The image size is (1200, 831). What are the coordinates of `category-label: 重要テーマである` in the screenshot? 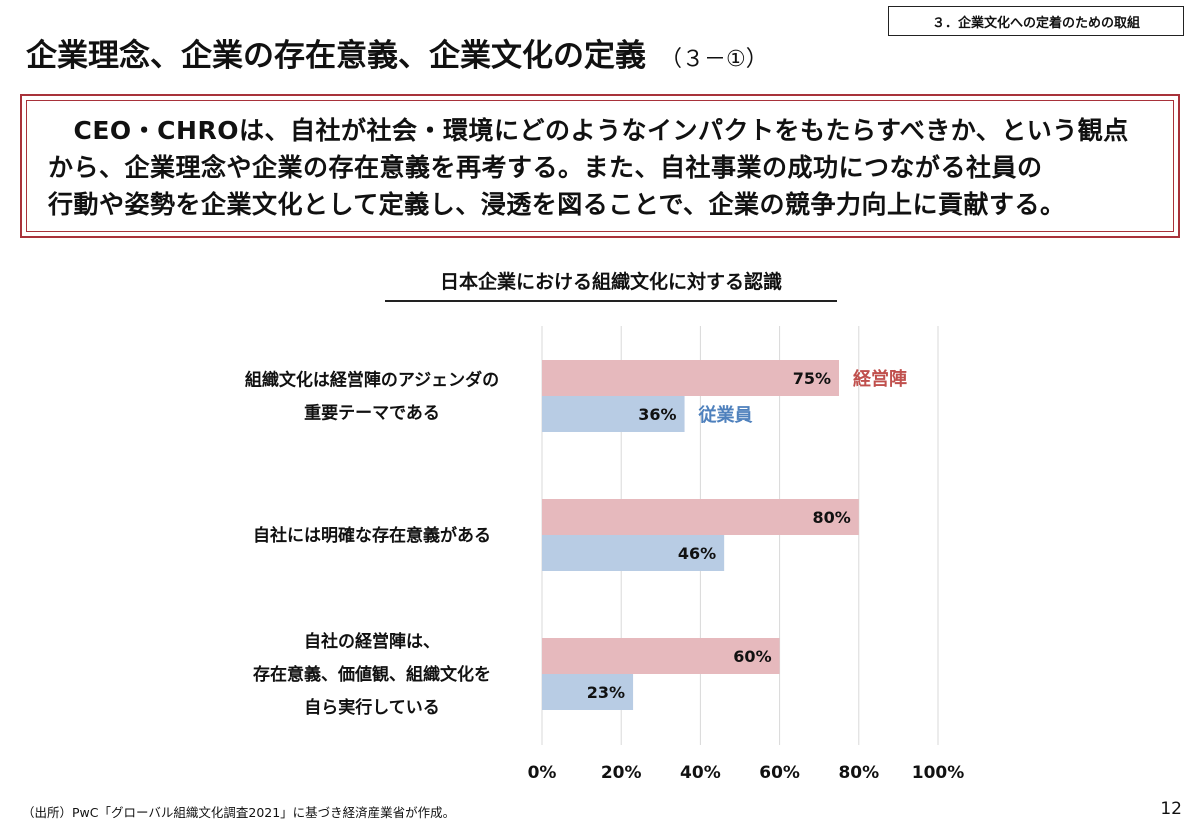 It's located at (372, 413).